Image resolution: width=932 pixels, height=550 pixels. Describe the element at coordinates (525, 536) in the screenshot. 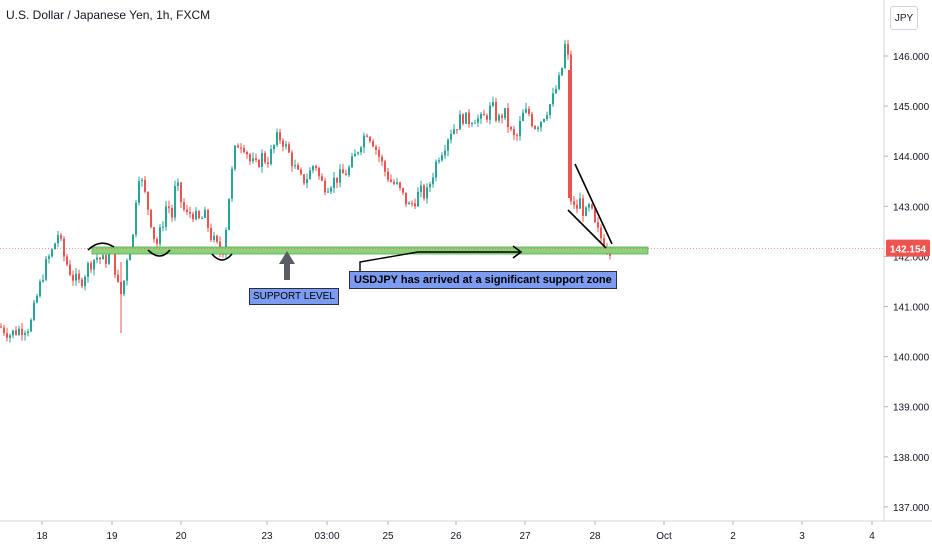

I see `time-tick-label: 27` at that location.